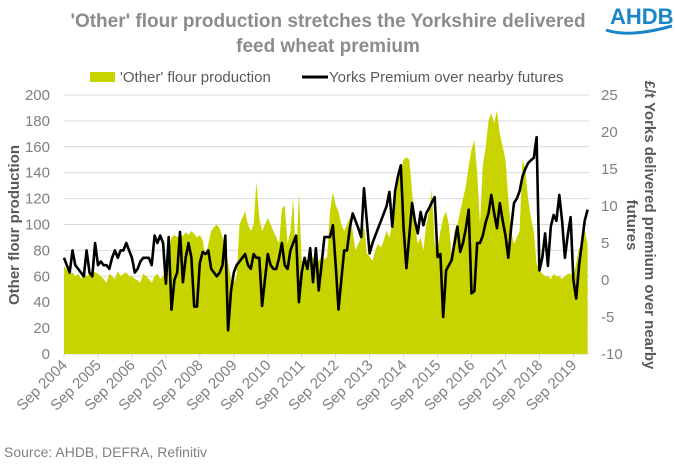 The height and width of the screenshot is (464, 675). What do you see at coordinates (37, 121) in the screenshot?
I see `y-tick-label: 180` at bounding box center [37, 121].